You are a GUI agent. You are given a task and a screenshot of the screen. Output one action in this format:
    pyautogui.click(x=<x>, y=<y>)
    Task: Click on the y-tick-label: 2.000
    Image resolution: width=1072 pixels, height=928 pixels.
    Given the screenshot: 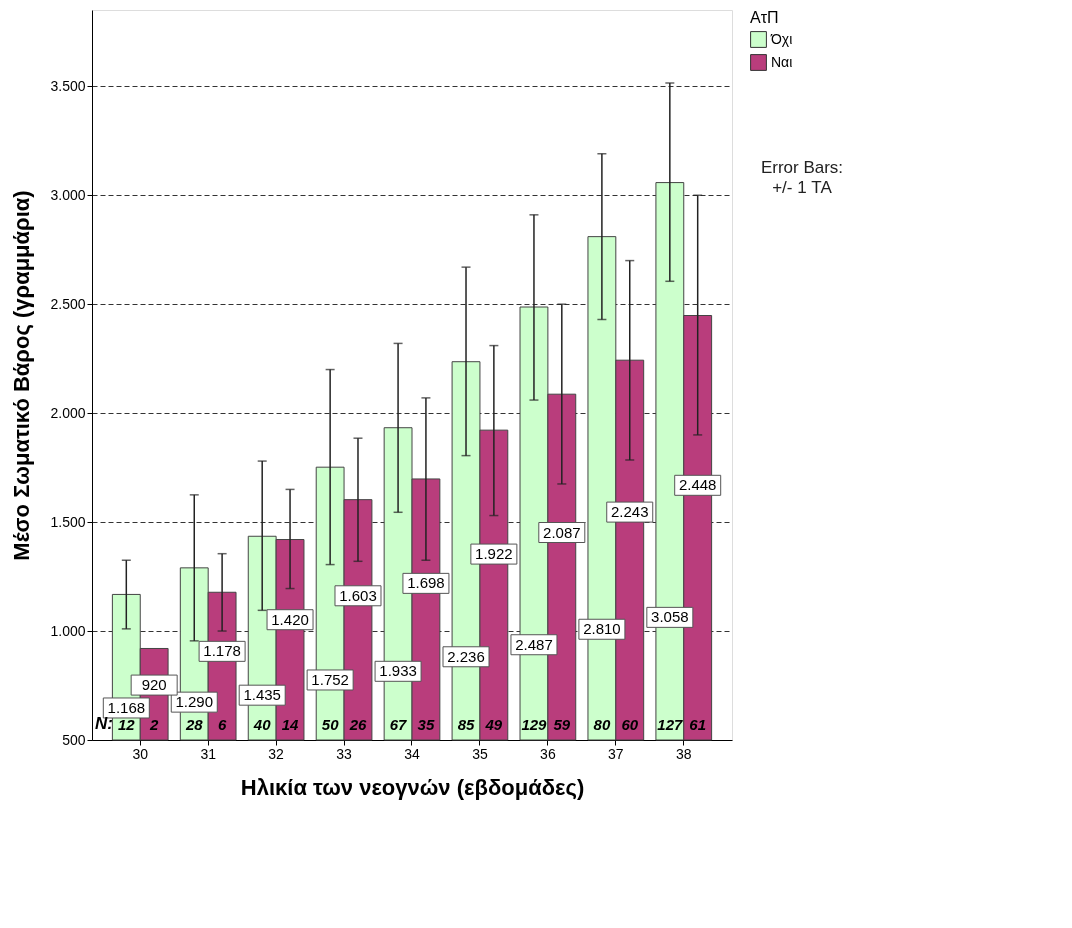 What is the action you would take?
    pyautogui.click(x=68, y=412)
    